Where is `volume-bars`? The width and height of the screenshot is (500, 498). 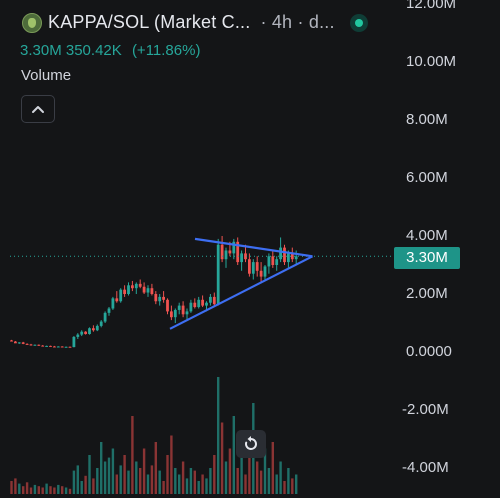
volume-bars is located at coordinates (154, 435).